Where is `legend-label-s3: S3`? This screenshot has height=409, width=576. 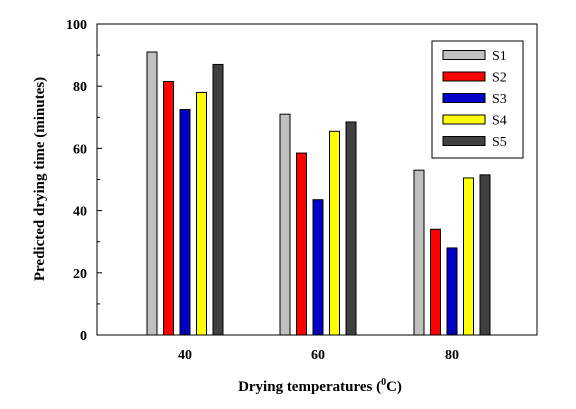 legend-label-s3: S3 is located at coordinates (499, 99).